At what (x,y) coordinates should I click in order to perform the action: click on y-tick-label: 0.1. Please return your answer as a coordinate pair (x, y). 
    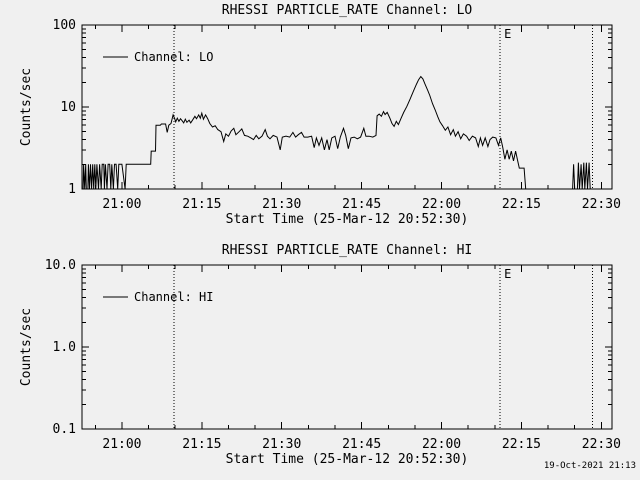
    Looking at the image, I should click on (64, 429).